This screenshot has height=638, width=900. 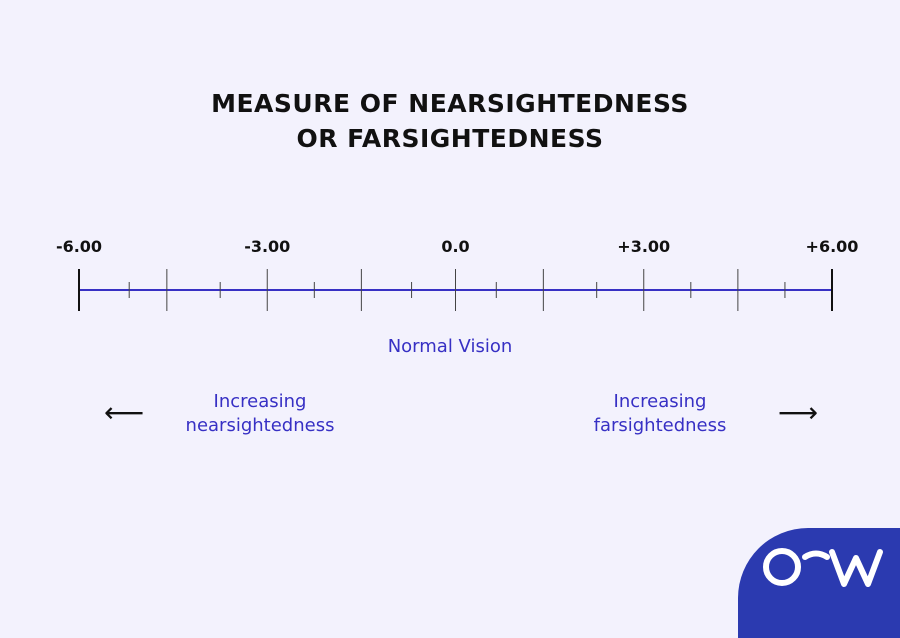 I want to click on title-line-2: OR FARSIGHTEDNESS, so click(x=450, y=138).